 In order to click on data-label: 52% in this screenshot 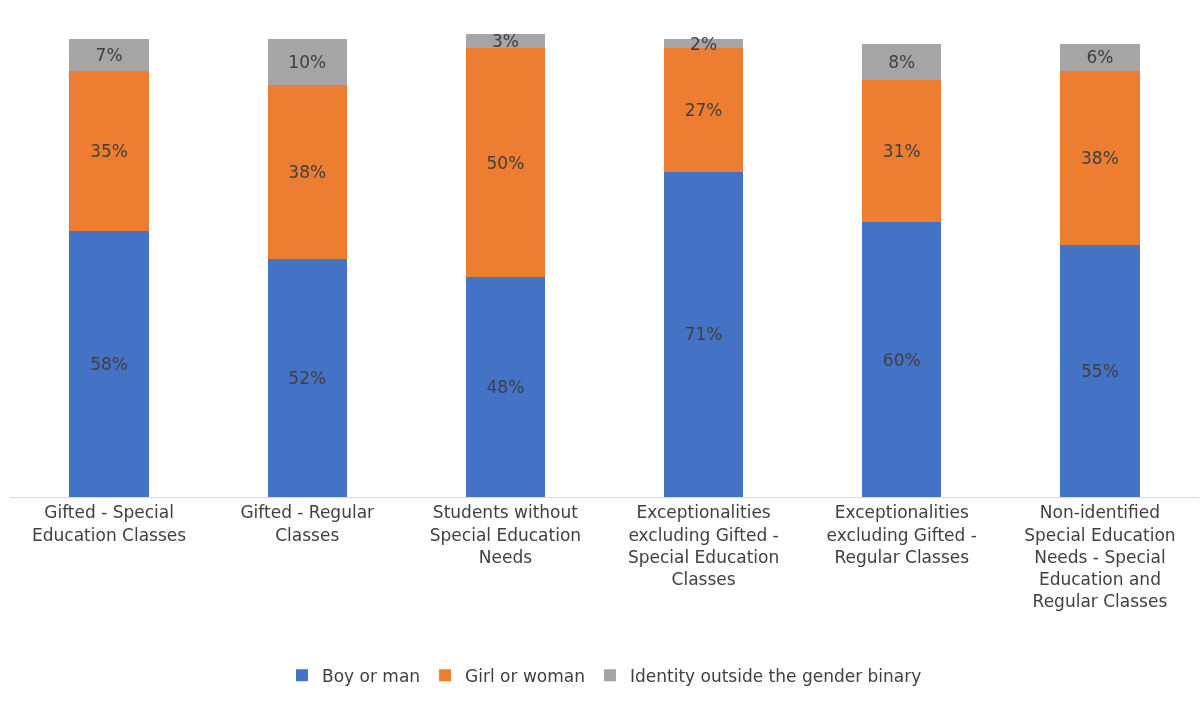, I will do `click(307, 377)`.